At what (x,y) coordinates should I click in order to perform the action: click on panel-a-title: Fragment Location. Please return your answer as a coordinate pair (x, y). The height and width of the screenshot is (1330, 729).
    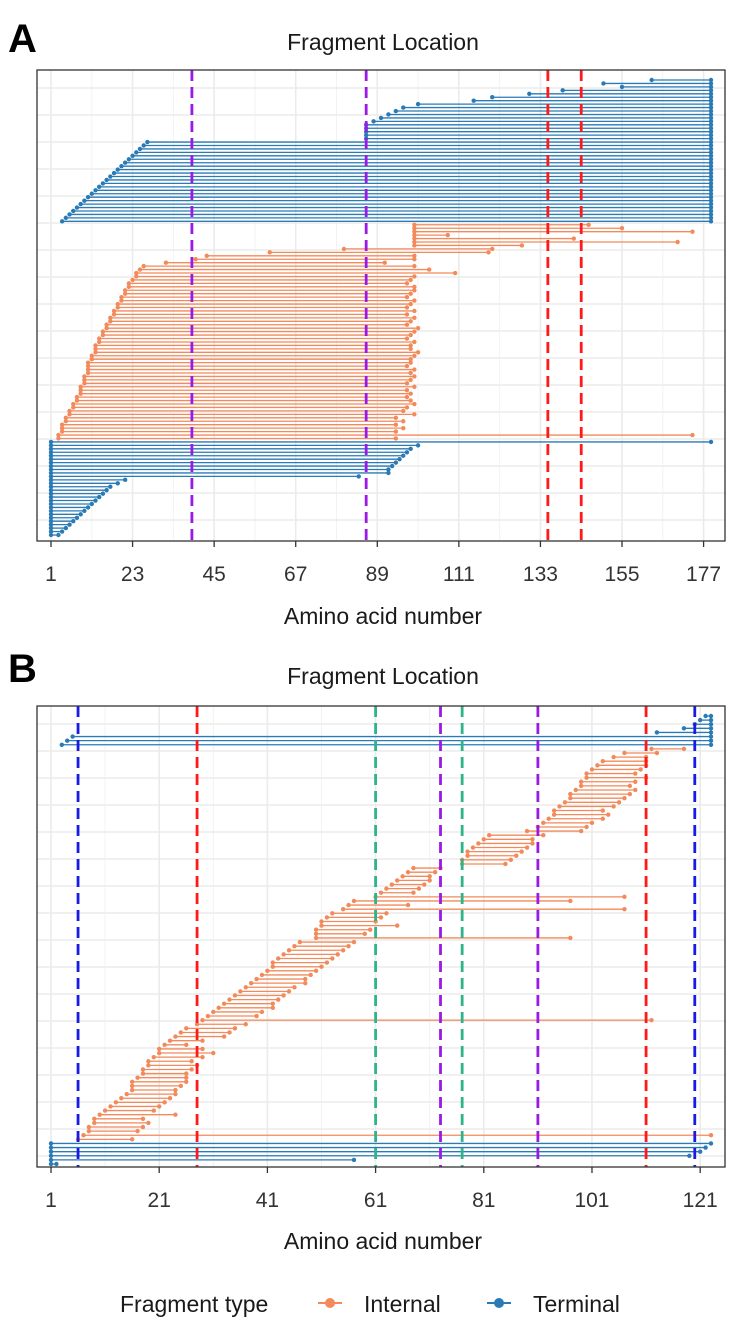
    Looking at the image, I should click on (383, 42).